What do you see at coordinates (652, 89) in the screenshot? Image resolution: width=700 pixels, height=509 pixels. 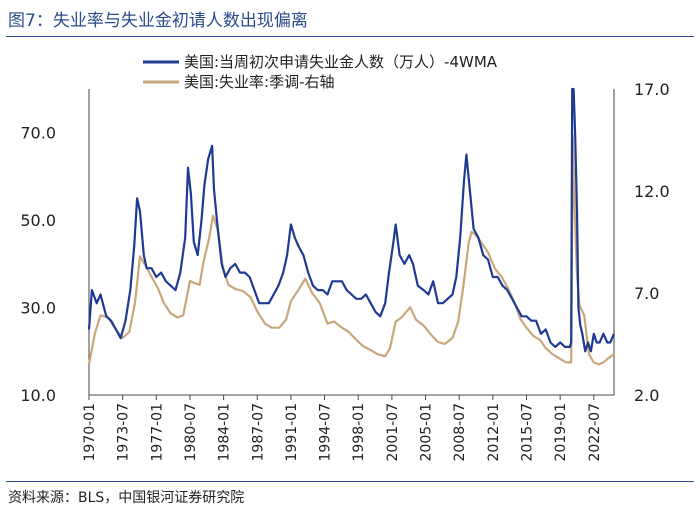 I see `y-right-tick-label: 17.0` at bounding box center [652, 89].